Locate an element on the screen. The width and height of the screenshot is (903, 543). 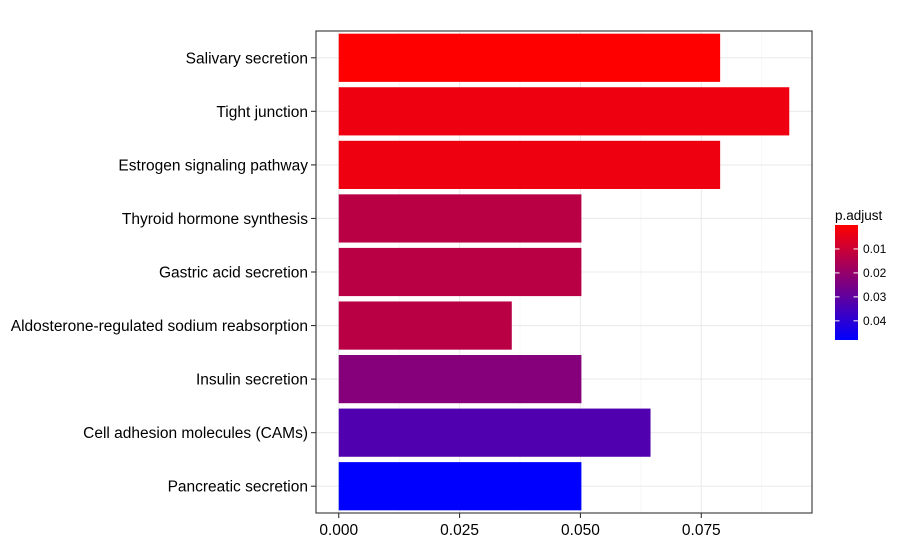
legend-colorbar is located at coordinates (846, 282).